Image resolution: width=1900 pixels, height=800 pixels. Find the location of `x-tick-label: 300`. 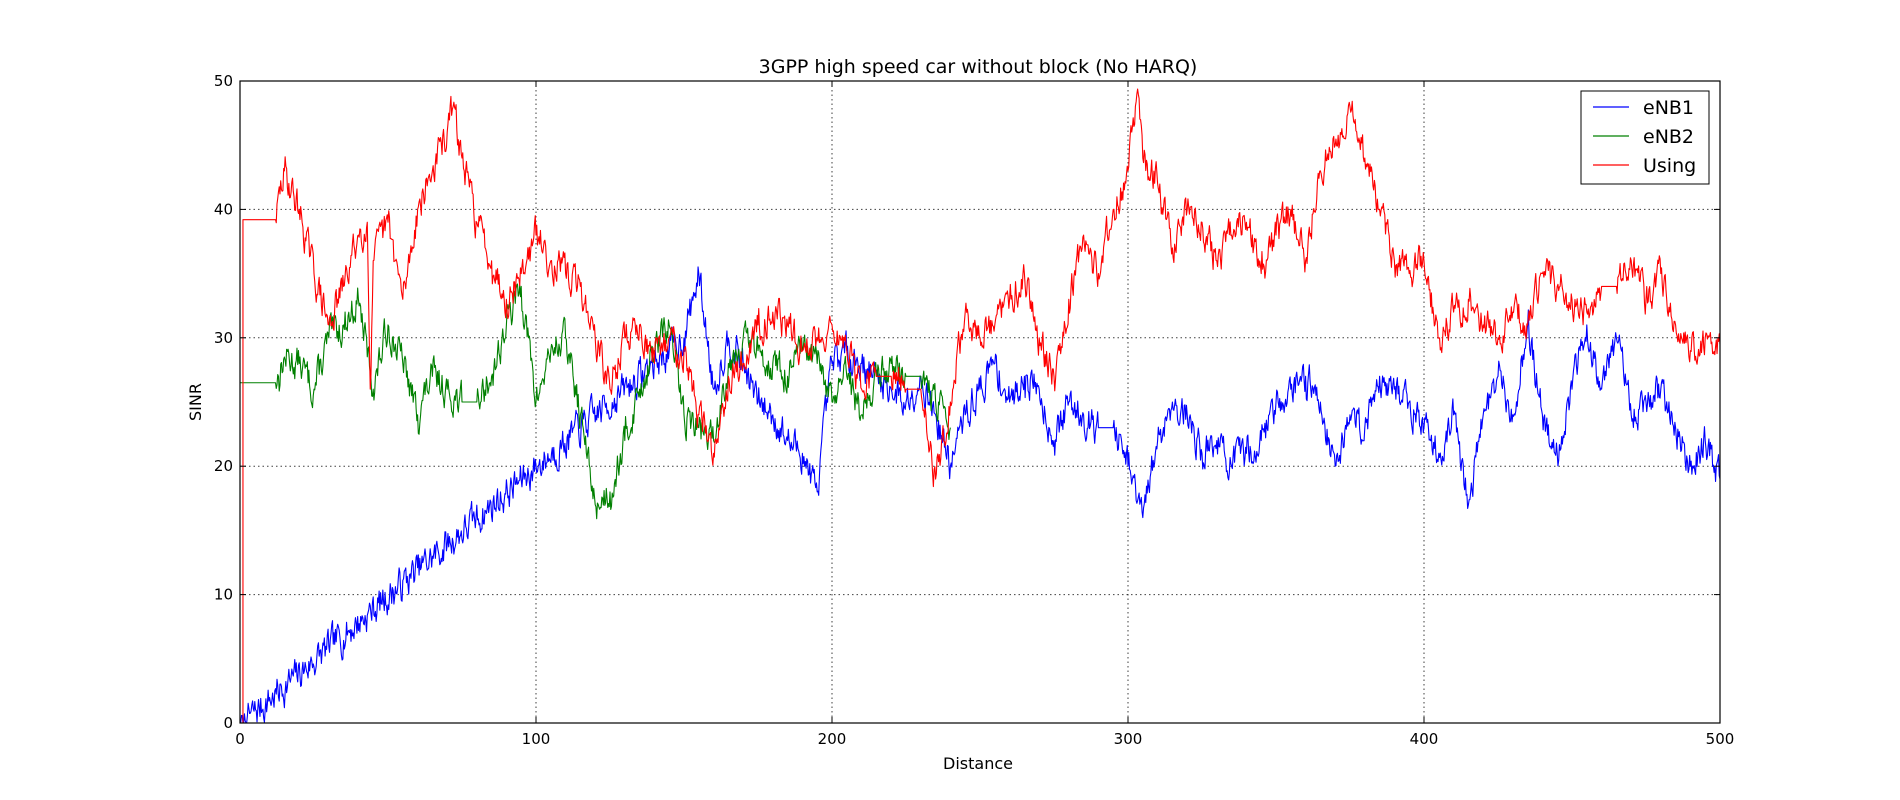

x-tick-label: 300 is located at coordinates (1128, 739).